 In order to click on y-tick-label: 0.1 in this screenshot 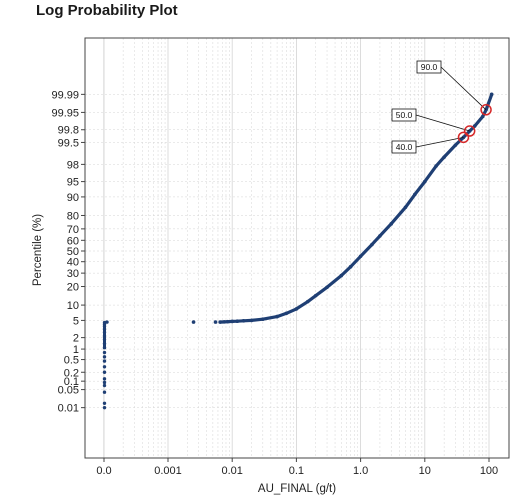, I will do `click(71, 382)`.